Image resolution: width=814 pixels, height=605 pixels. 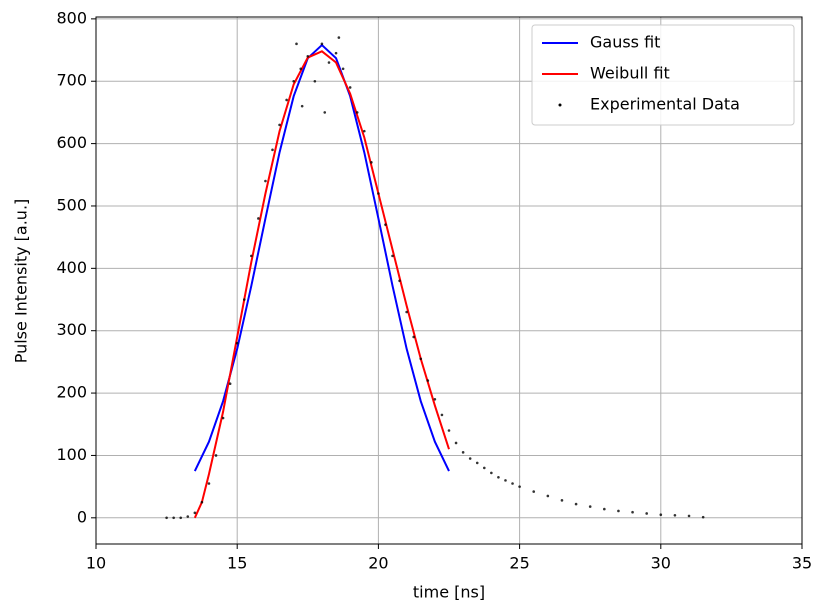 What do you see at coordinates (71, 454) in the screenshot?
I see `y-tick-label: 100` at bounding box center [71, 454].